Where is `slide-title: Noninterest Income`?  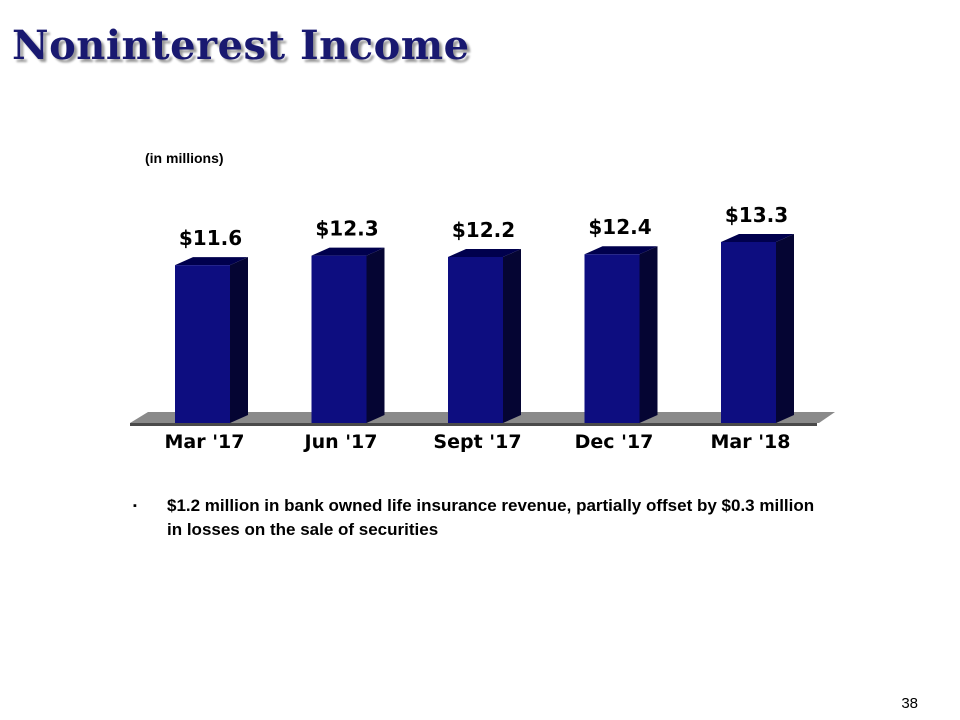
slide-title: Noninterest Income is located at coordinates (241, 45).